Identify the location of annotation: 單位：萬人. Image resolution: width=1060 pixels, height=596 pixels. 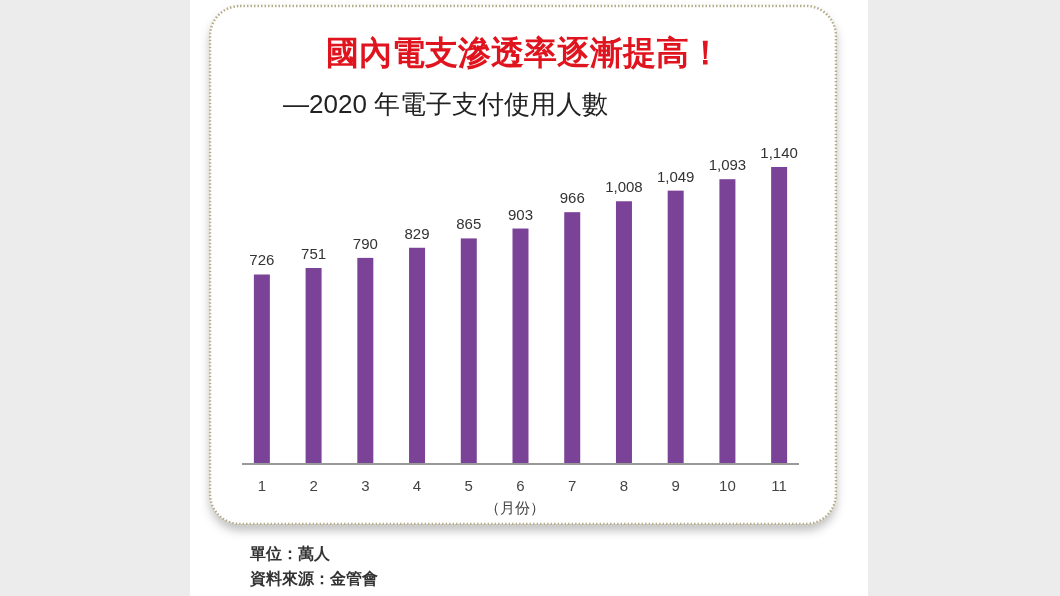
(290, 553).